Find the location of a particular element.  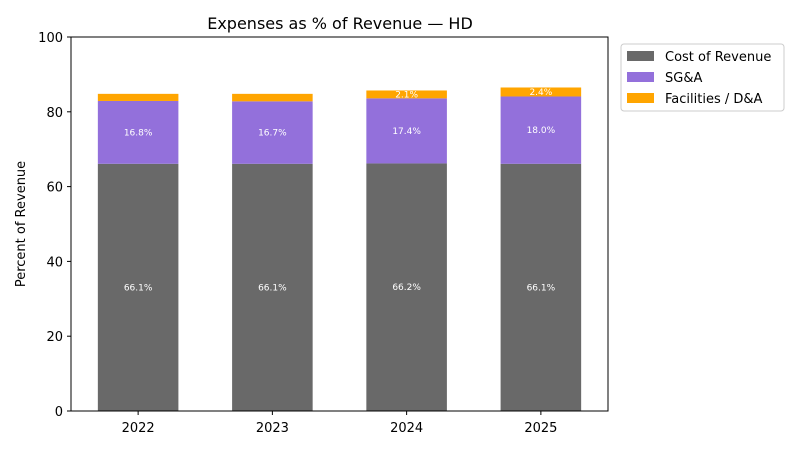

legend-box is located at coordinates (702, 77).